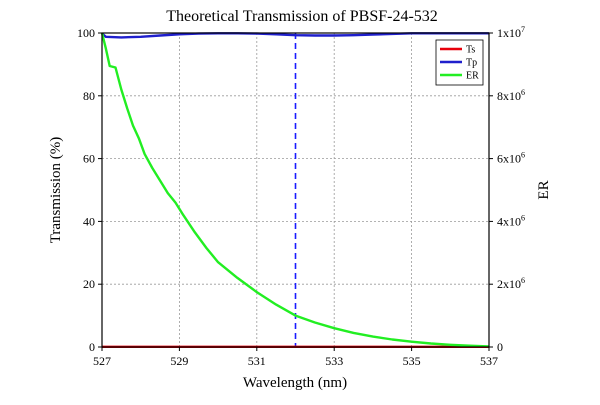  What do you see at coordinates (511, 283) in the screenshot?
I see `y2-tick-label: 2x10⁶` at bounding box center [511, 283].